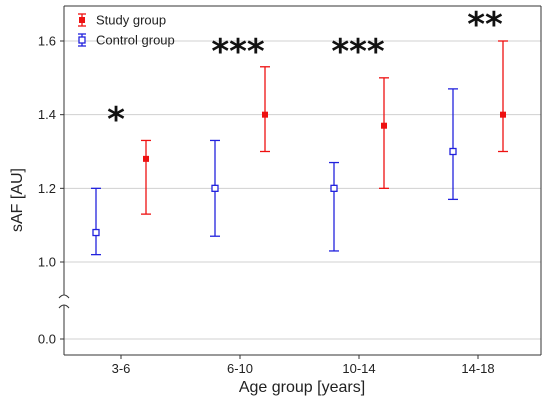 Image resolution: width=550 pixels, height=404 pixels. What do you see at coordinates (303, 365) in the screenshot?
I see `x-axis-ticks: 3-6 6-10 10-14 14-18` at bounding box center [303, 365].